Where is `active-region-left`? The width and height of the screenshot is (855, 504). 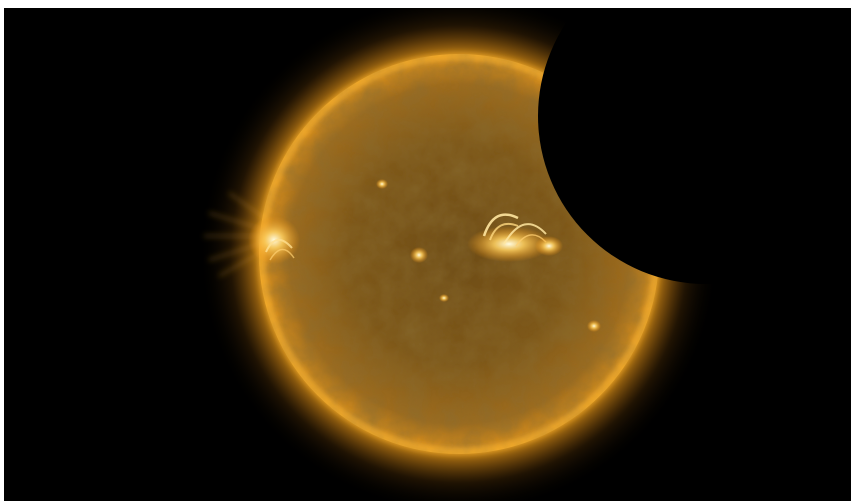
active-region-left is located at coordinates (274, 240).